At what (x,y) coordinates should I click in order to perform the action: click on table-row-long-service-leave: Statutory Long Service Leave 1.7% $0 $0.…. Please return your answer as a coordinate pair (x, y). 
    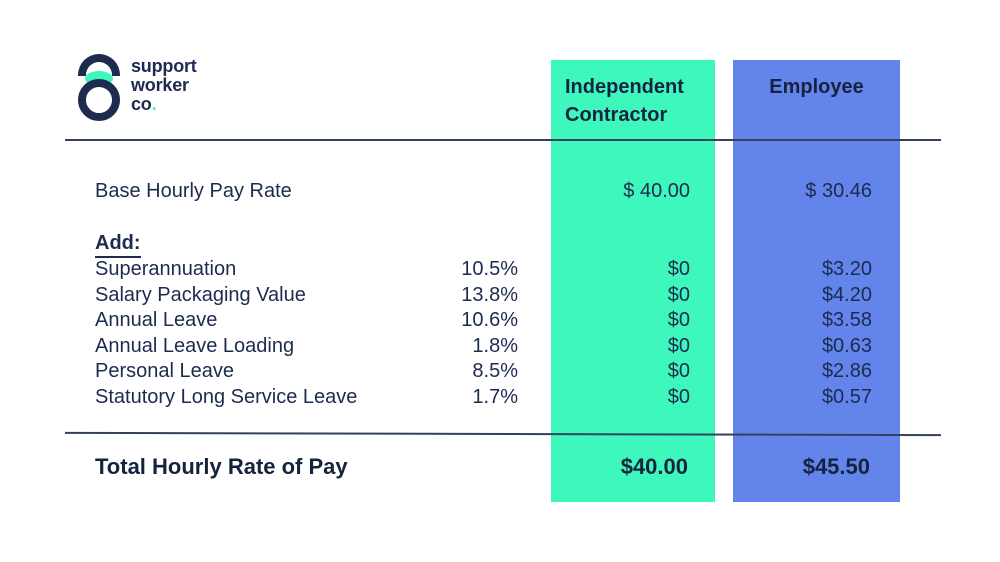
    Looking at the image, I should click on (500, 398).